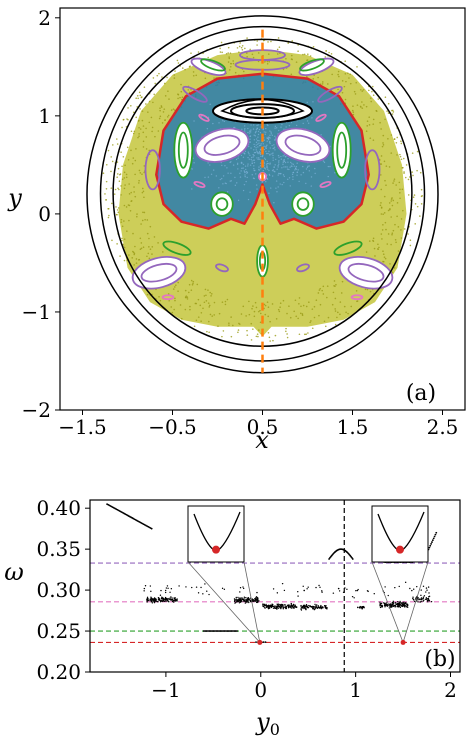 The image size is (475, 751). Describe the element at coordinates (36, 410) in the screenshot. I see `y-tick-label: −2` at that location.